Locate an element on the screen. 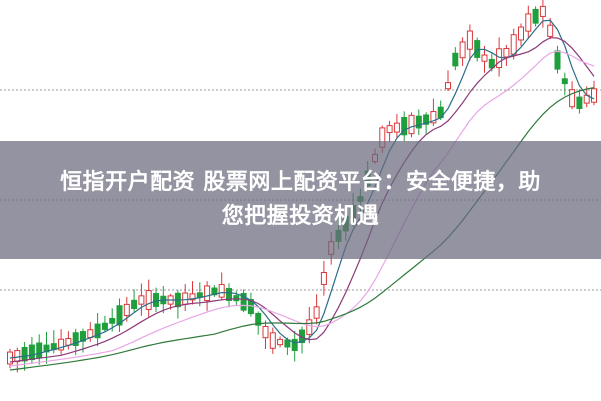 This screenshot has width=601, height=401. headline-line-2: 您把握投资机遇 is located at coordinates (300, 216).